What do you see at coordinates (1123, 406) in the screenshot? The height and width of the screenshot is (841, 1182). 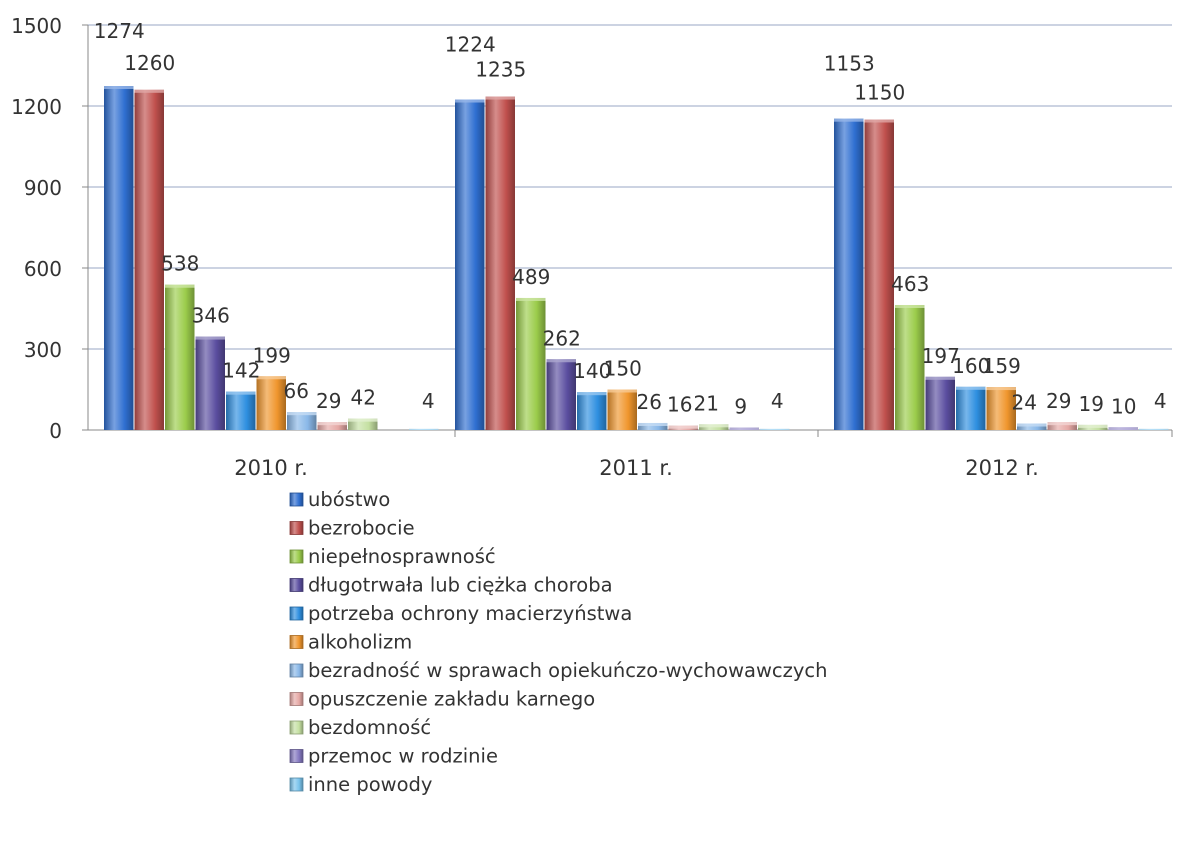 I see `data-label: 10` at bounding box center [1123, 406].